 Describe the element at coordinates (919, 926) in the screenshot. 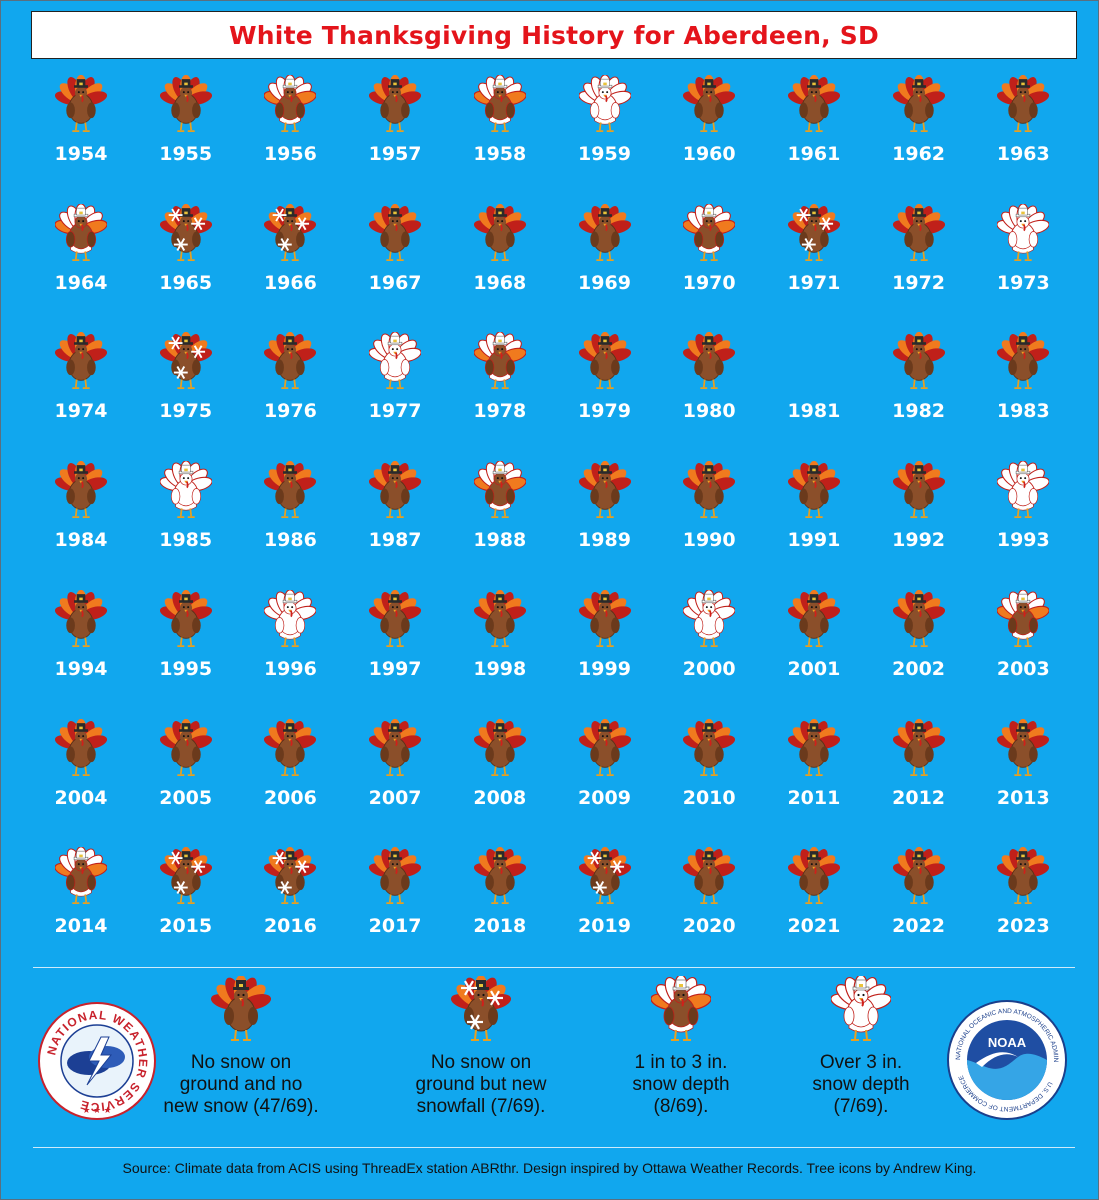

I see `year-label: 2022` at that location.